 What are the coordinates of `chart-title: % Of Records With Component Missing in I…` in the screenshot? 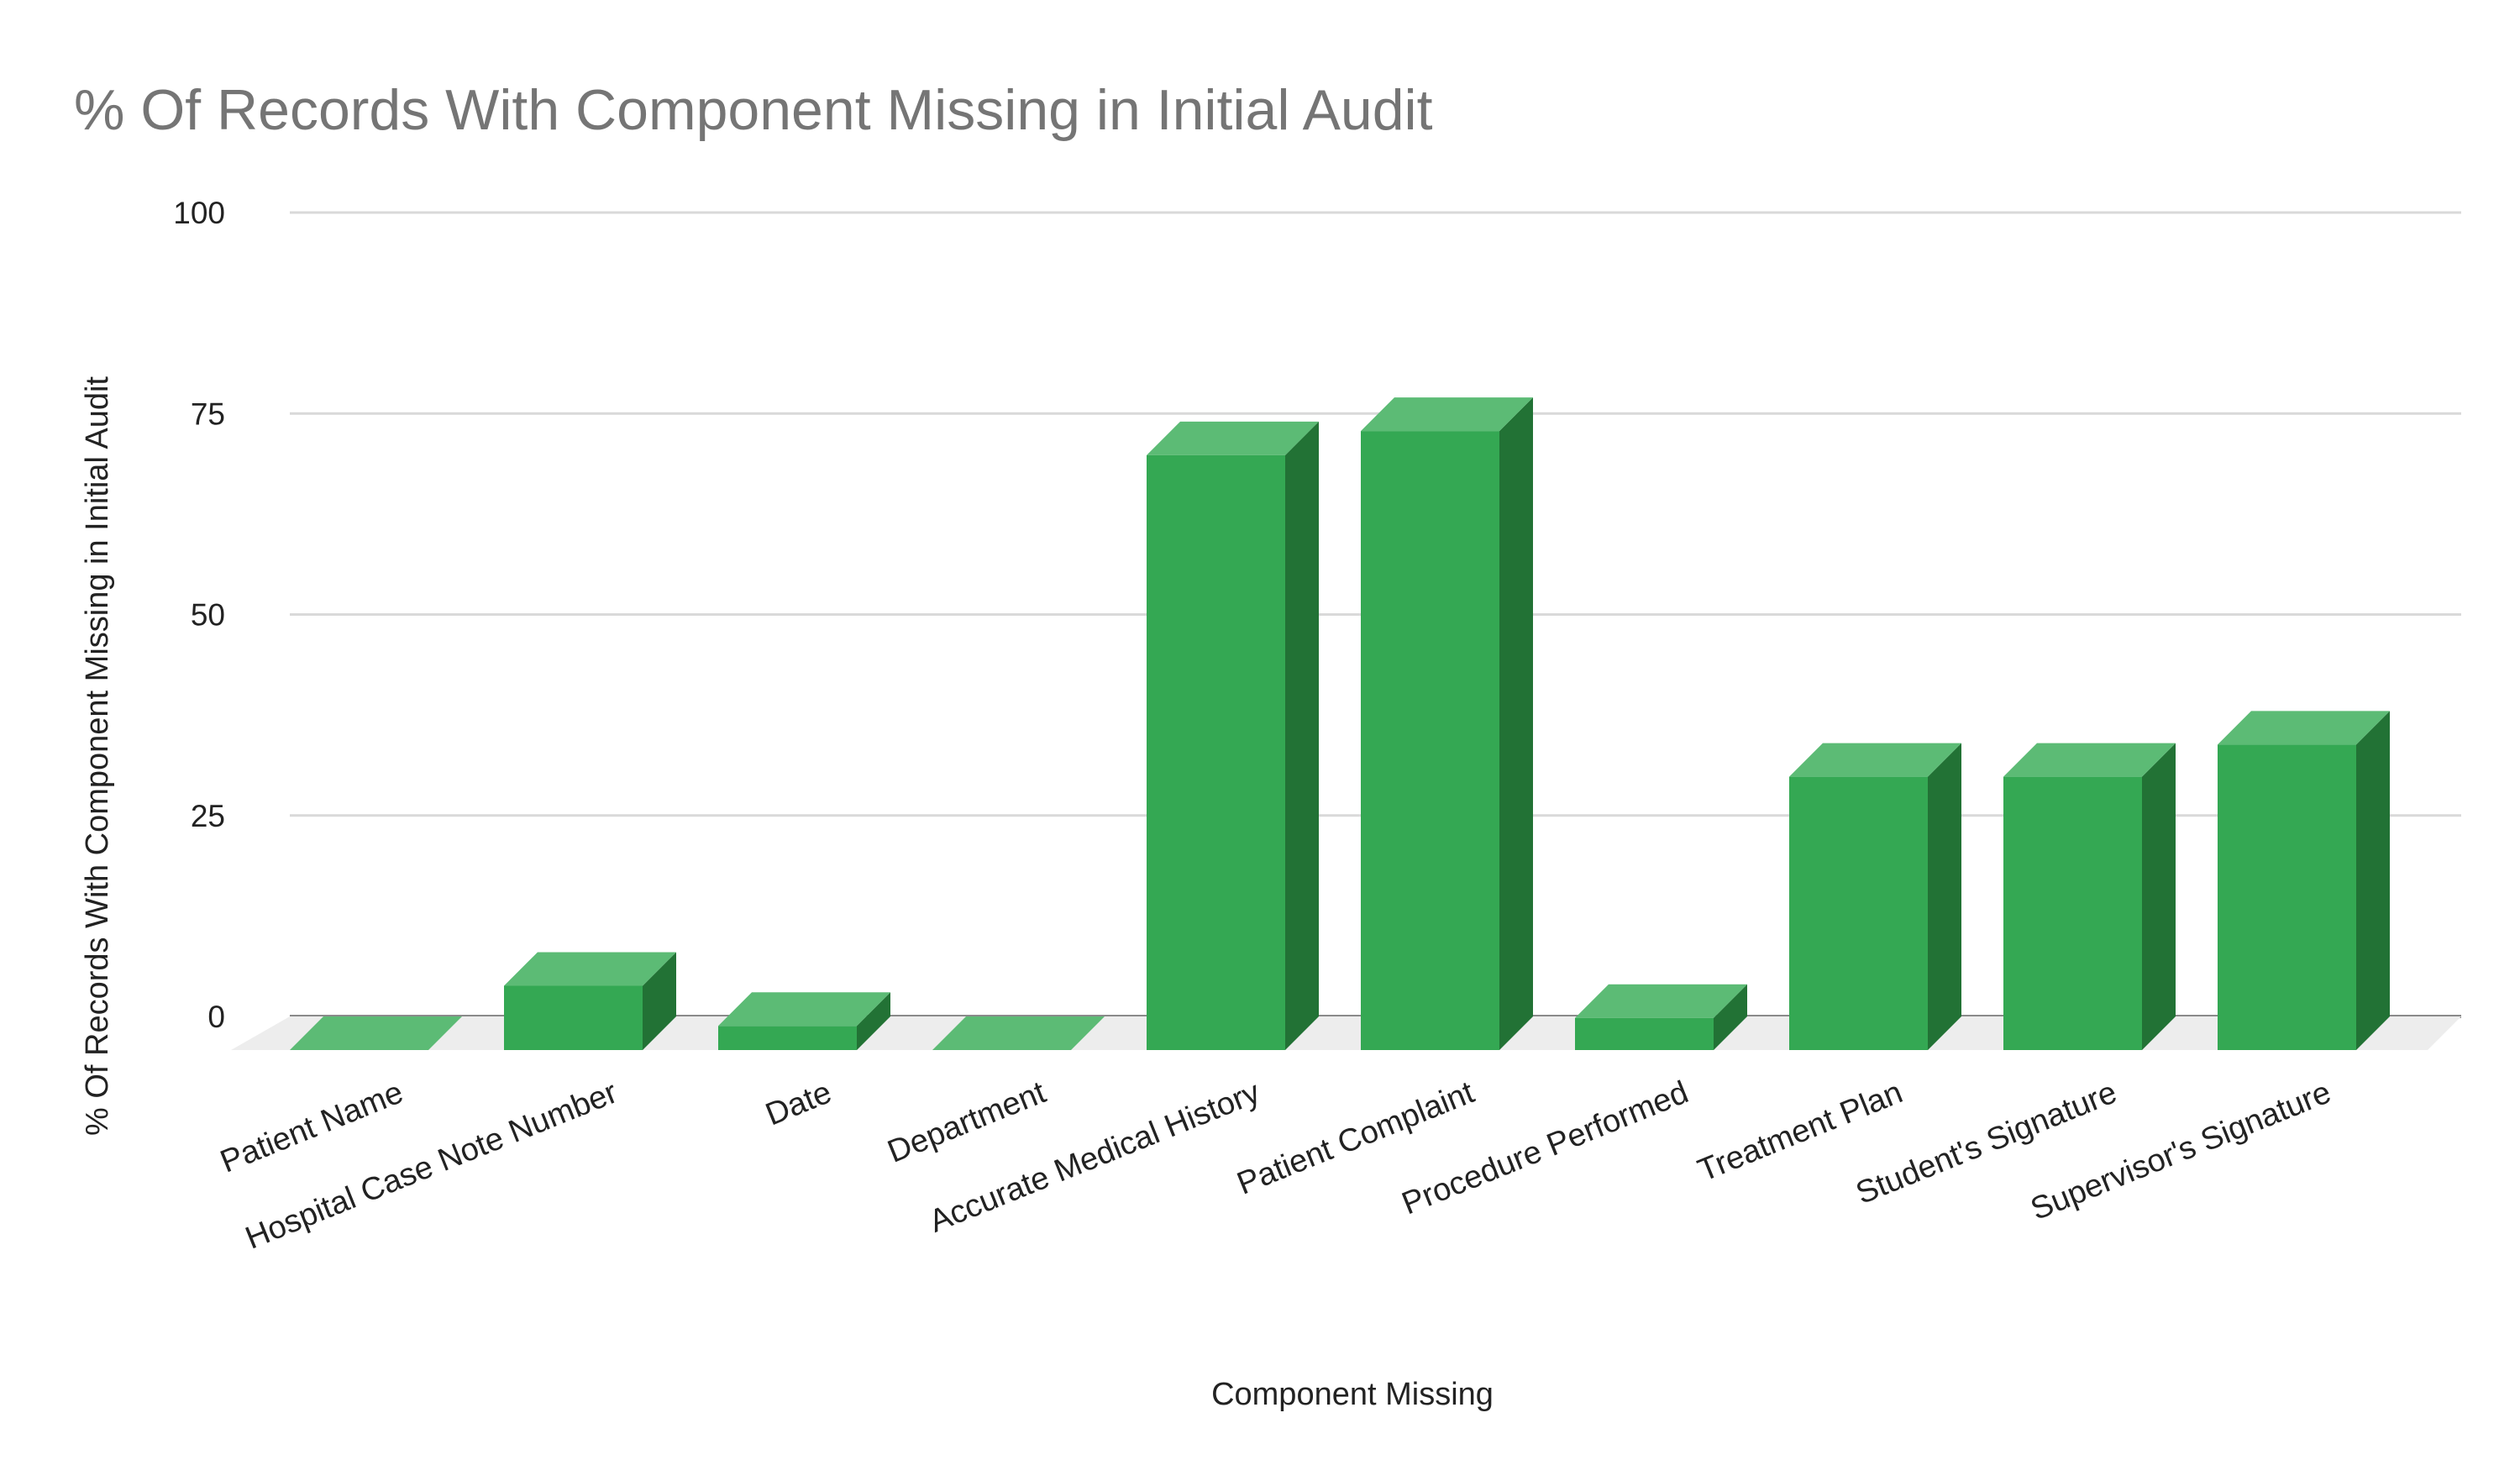 It's located at (753, 110).